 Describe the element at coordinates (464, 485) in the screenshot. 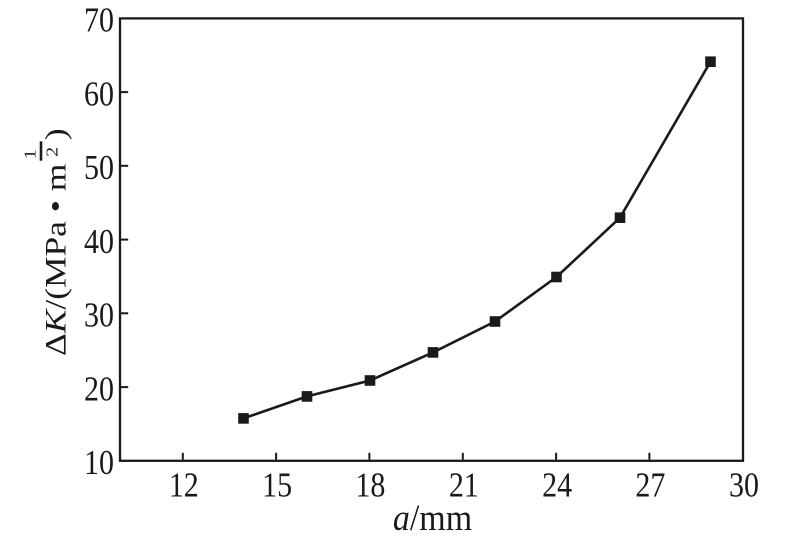

I see `svg-text: 21` at that location.